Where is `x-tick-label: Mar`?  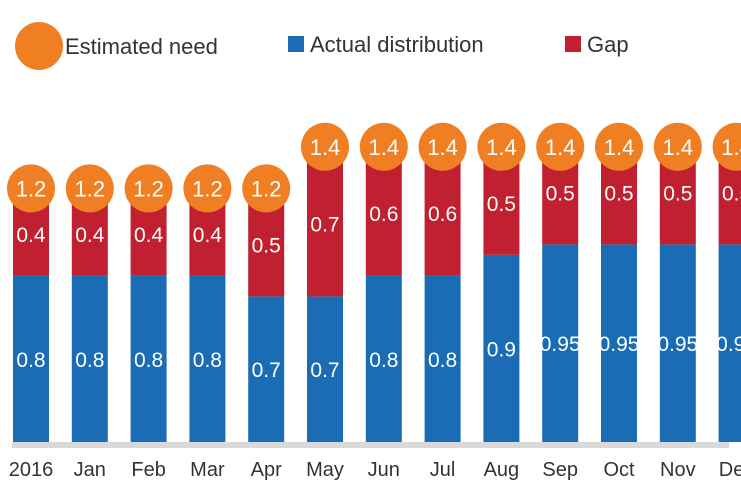
x-tick-label: Mar is located at coordinates (207, 470).